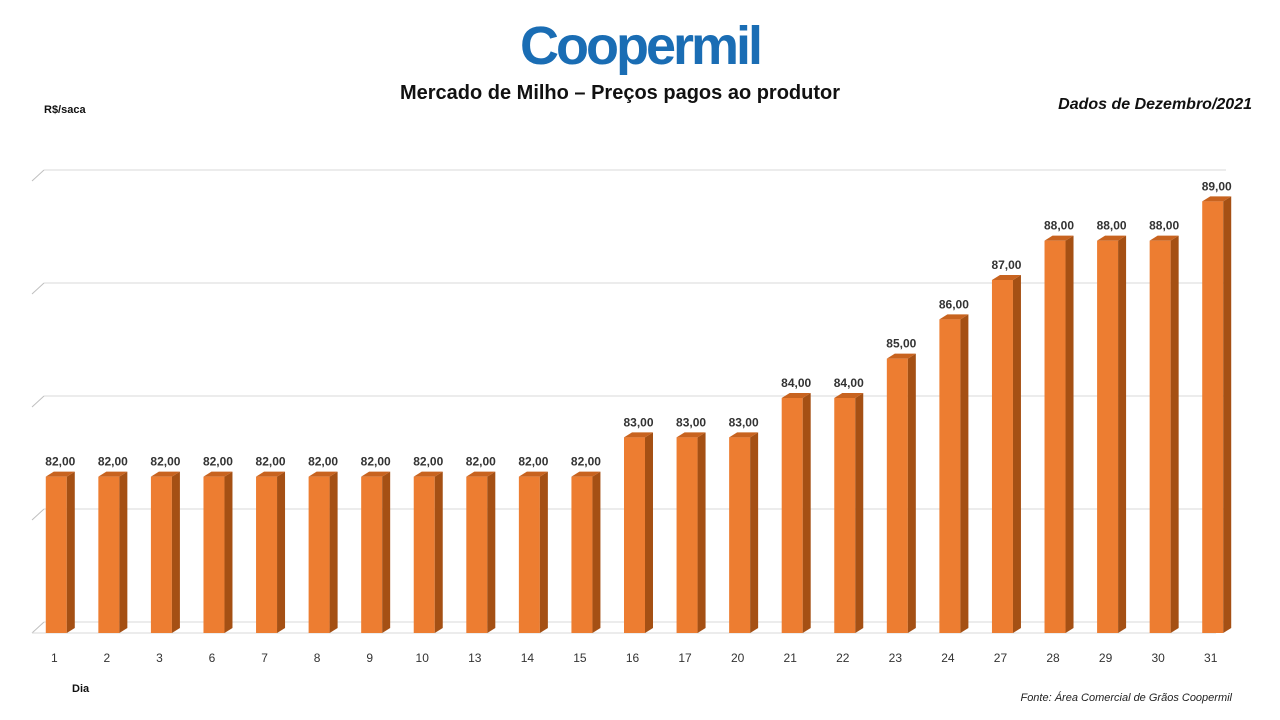 This screenshot has height=720, width=1280. What do you see at coordinates (796, 383) in the screenshot?
I see `data-label: 84,00` at bounding box center [796, 383].